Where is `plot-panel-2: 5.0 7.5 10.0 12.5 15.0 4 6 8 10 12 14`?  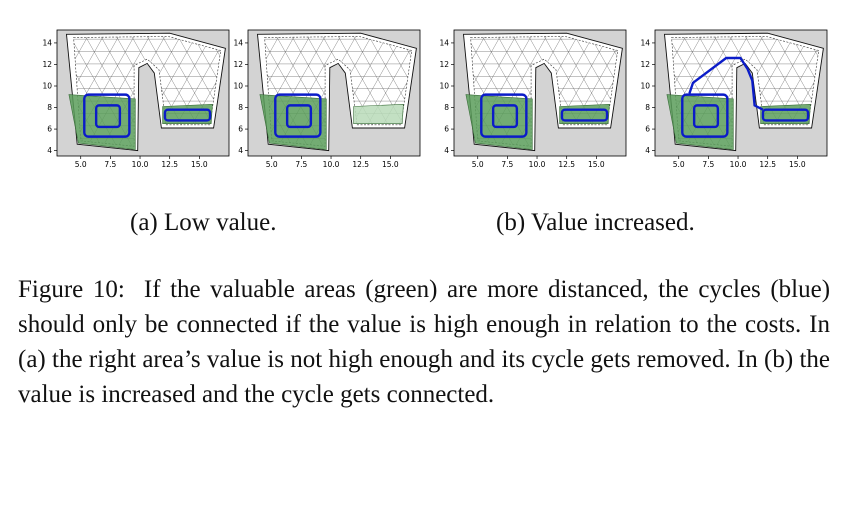 plot-panel-2: 5.0 7.5 10.0 12.5 15.0 4 6 8 10 12 14 is located at coordinates (324, 106).